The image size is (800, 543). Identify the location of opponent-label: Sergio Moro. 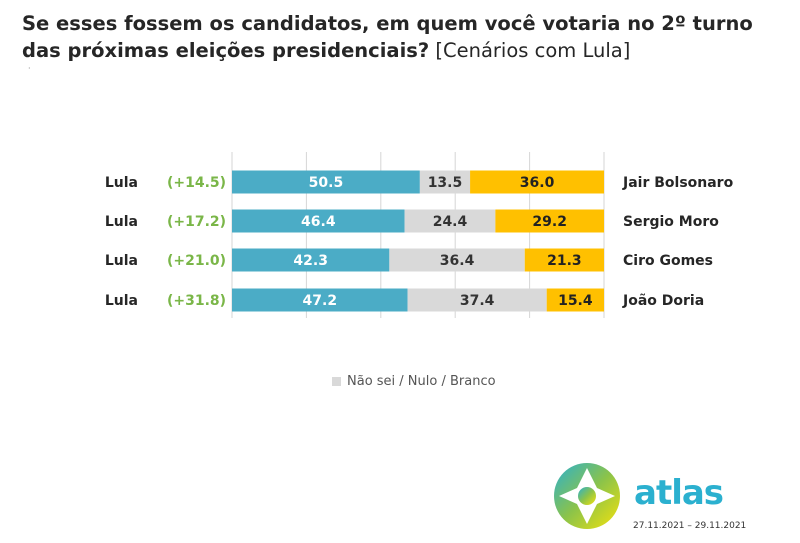
(671, 222).